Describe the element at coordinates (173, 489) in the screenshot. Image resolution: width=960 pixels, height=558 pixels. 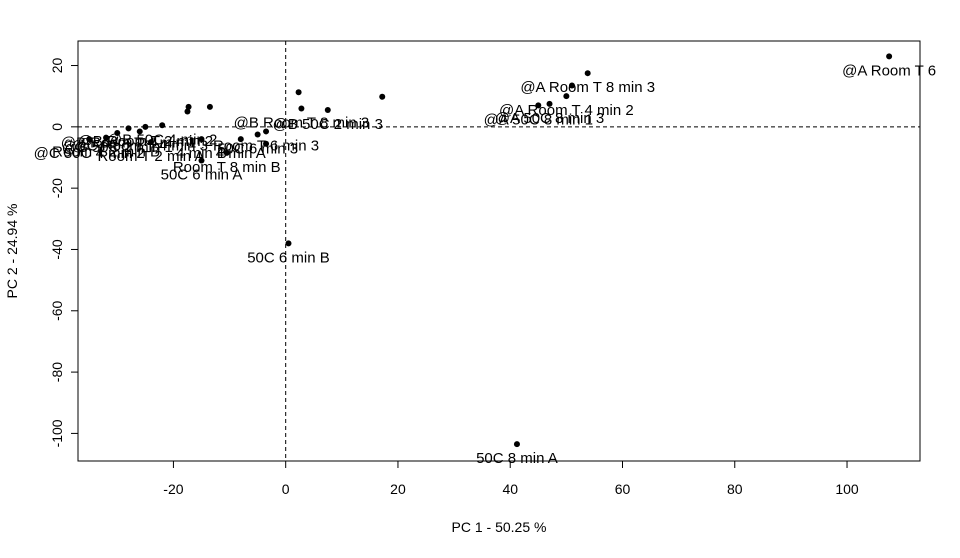
I see `x-tick-label: -20` at that location.